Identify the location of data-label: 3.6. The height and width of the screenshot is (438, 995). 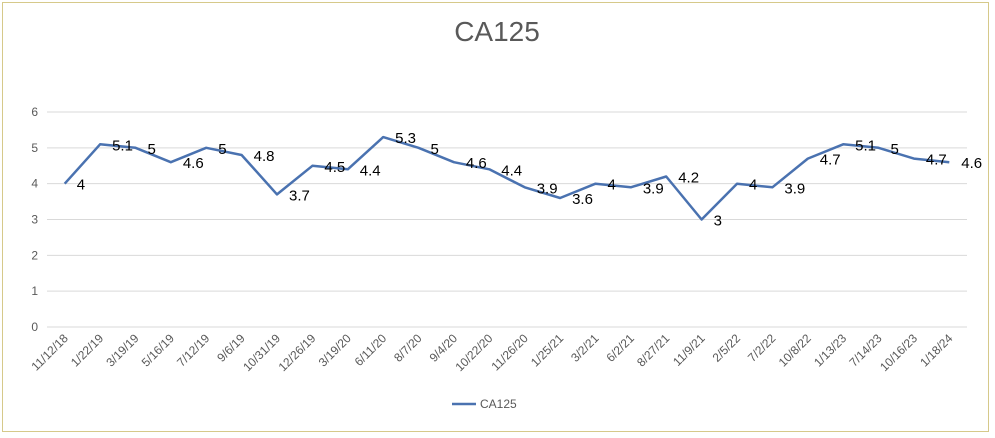
(582, 199).